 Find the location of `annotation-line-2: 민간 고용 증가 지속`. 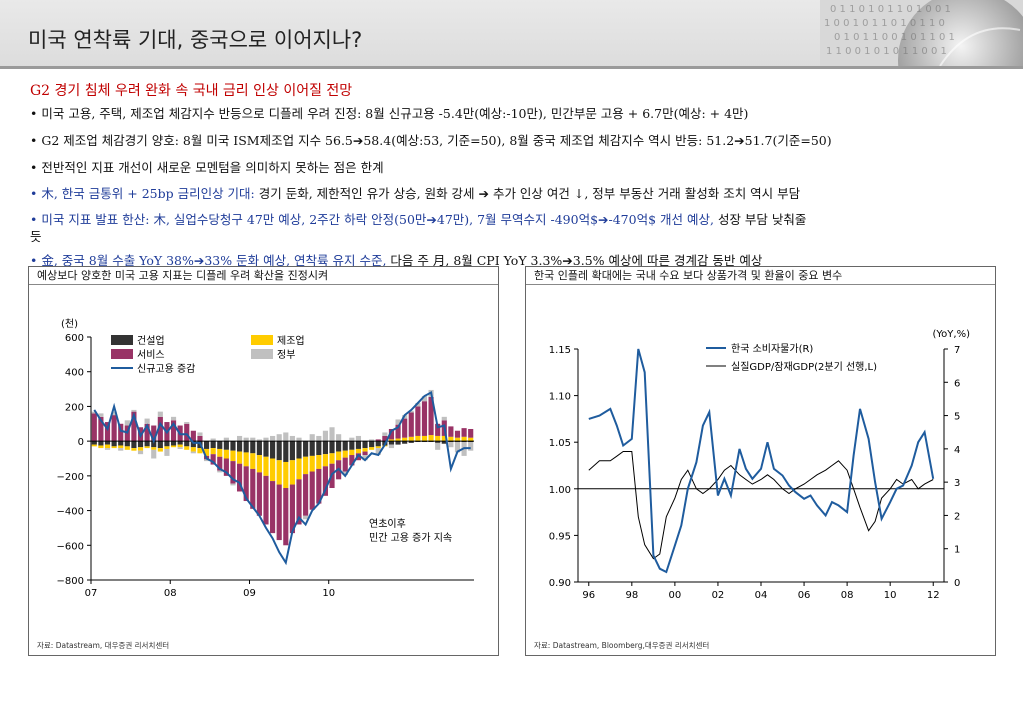

annotation-line-2: 민간 고용 증가 지속 is located at coordinates (410, 538).